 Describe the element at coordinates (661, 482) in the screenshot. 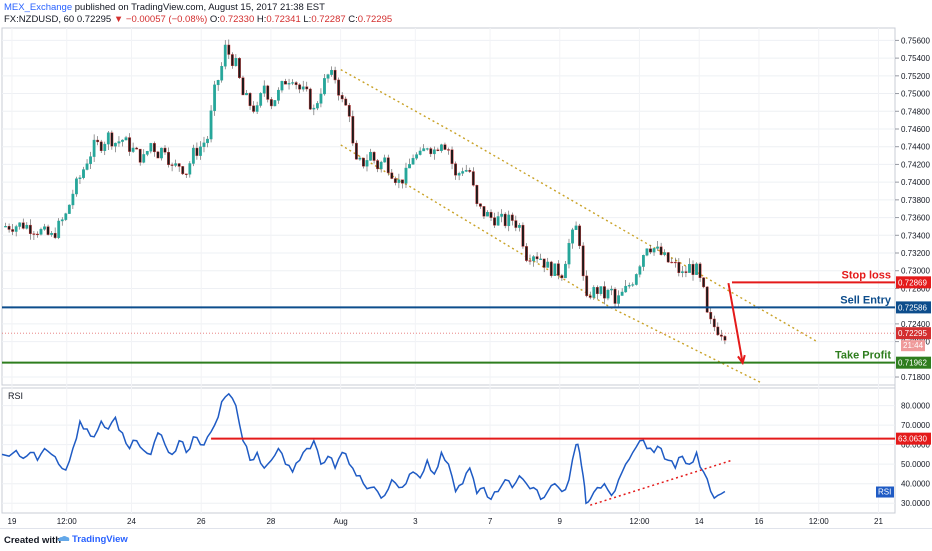

I see `rsi-trendline` at that location.